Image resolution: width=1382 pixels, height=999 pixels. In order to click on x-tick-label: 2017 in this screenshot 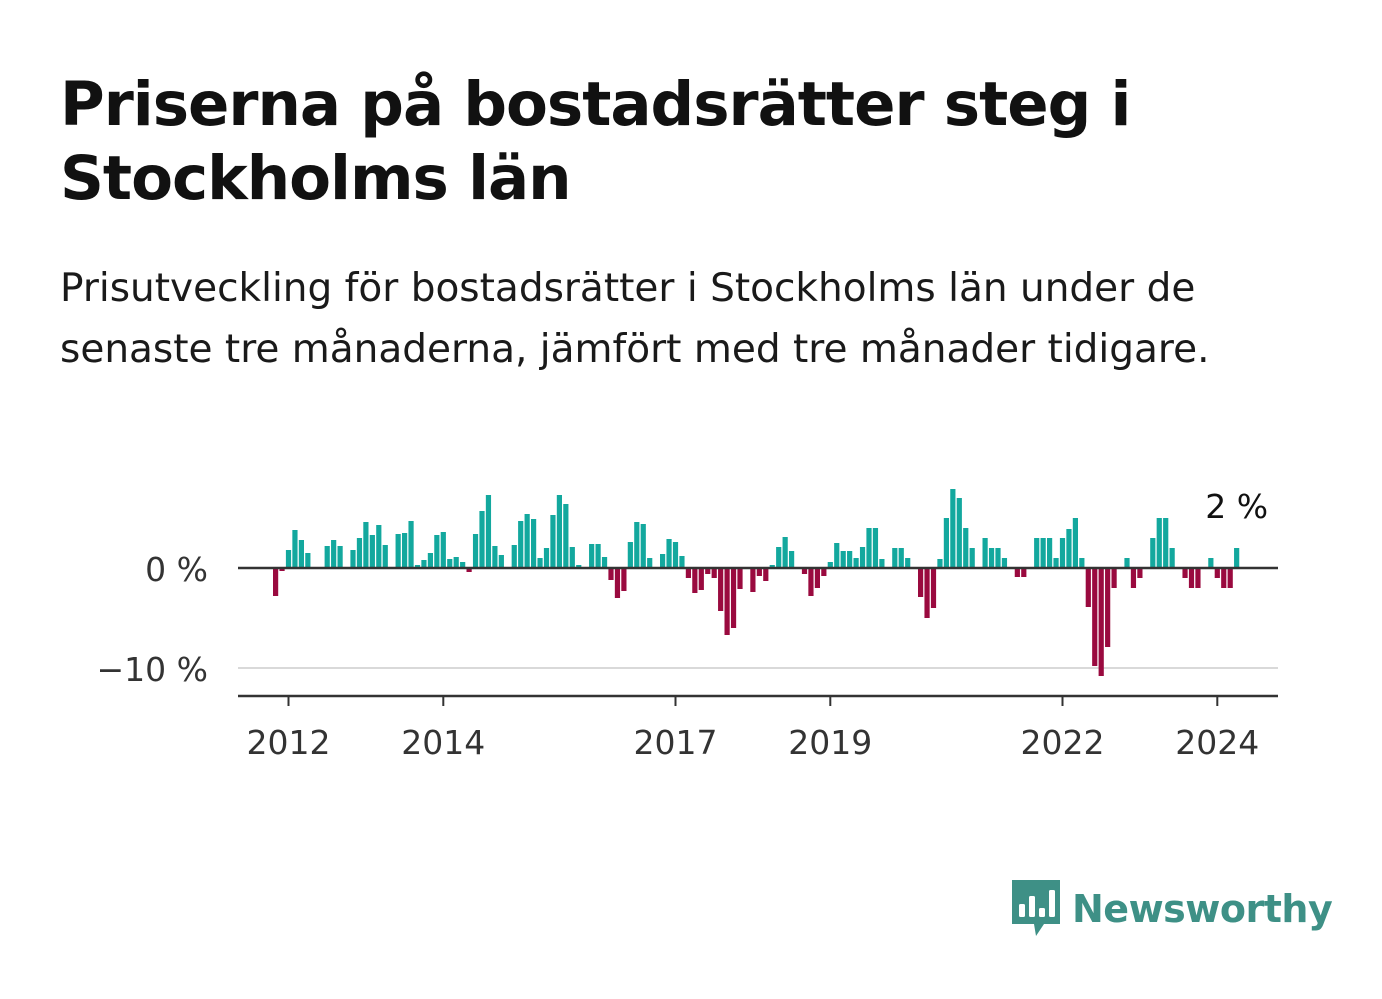, I will do `click(676, 742)`.